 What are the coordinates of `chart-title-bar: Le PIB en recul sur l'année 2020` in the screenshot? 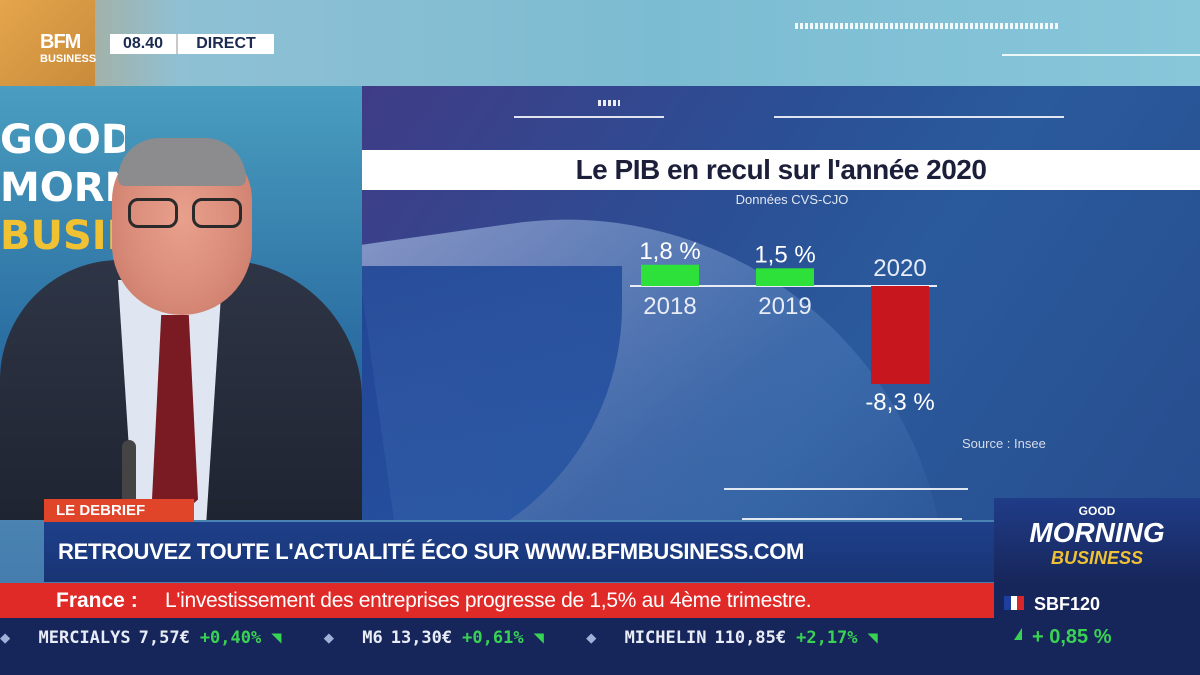 It's located at (781, 170).